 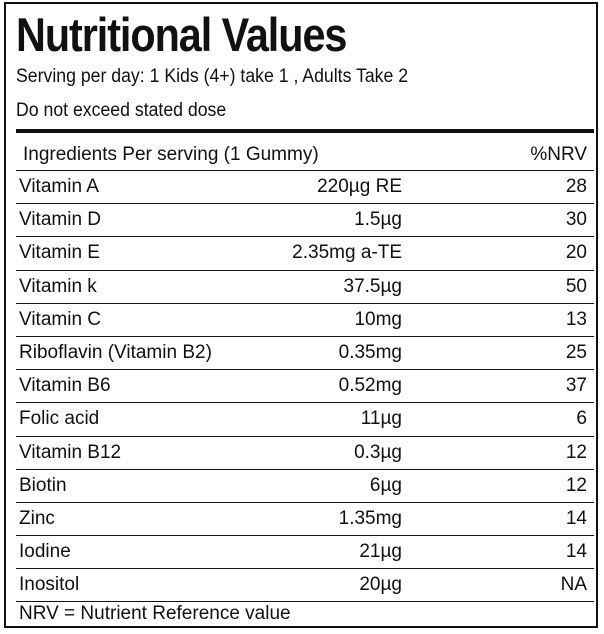 I want to click on table-header-row: Ingredients Per serving (1 Gummy) %NRV, so click(x=305, y=155).